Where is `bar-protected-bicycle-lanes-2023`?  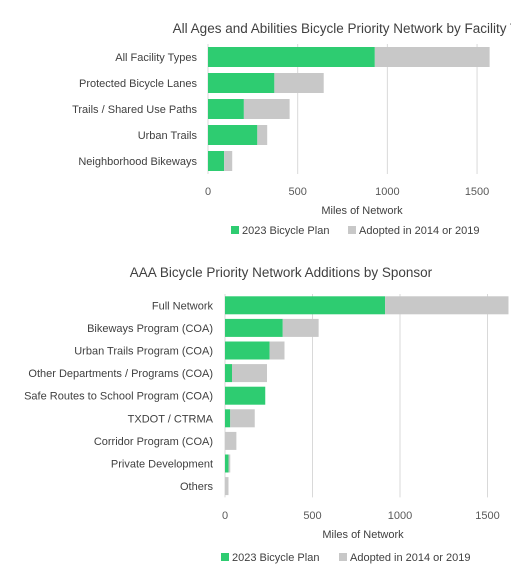
bar-protected-bicycle-lanes-2023 is located at coordinates (241, 83).